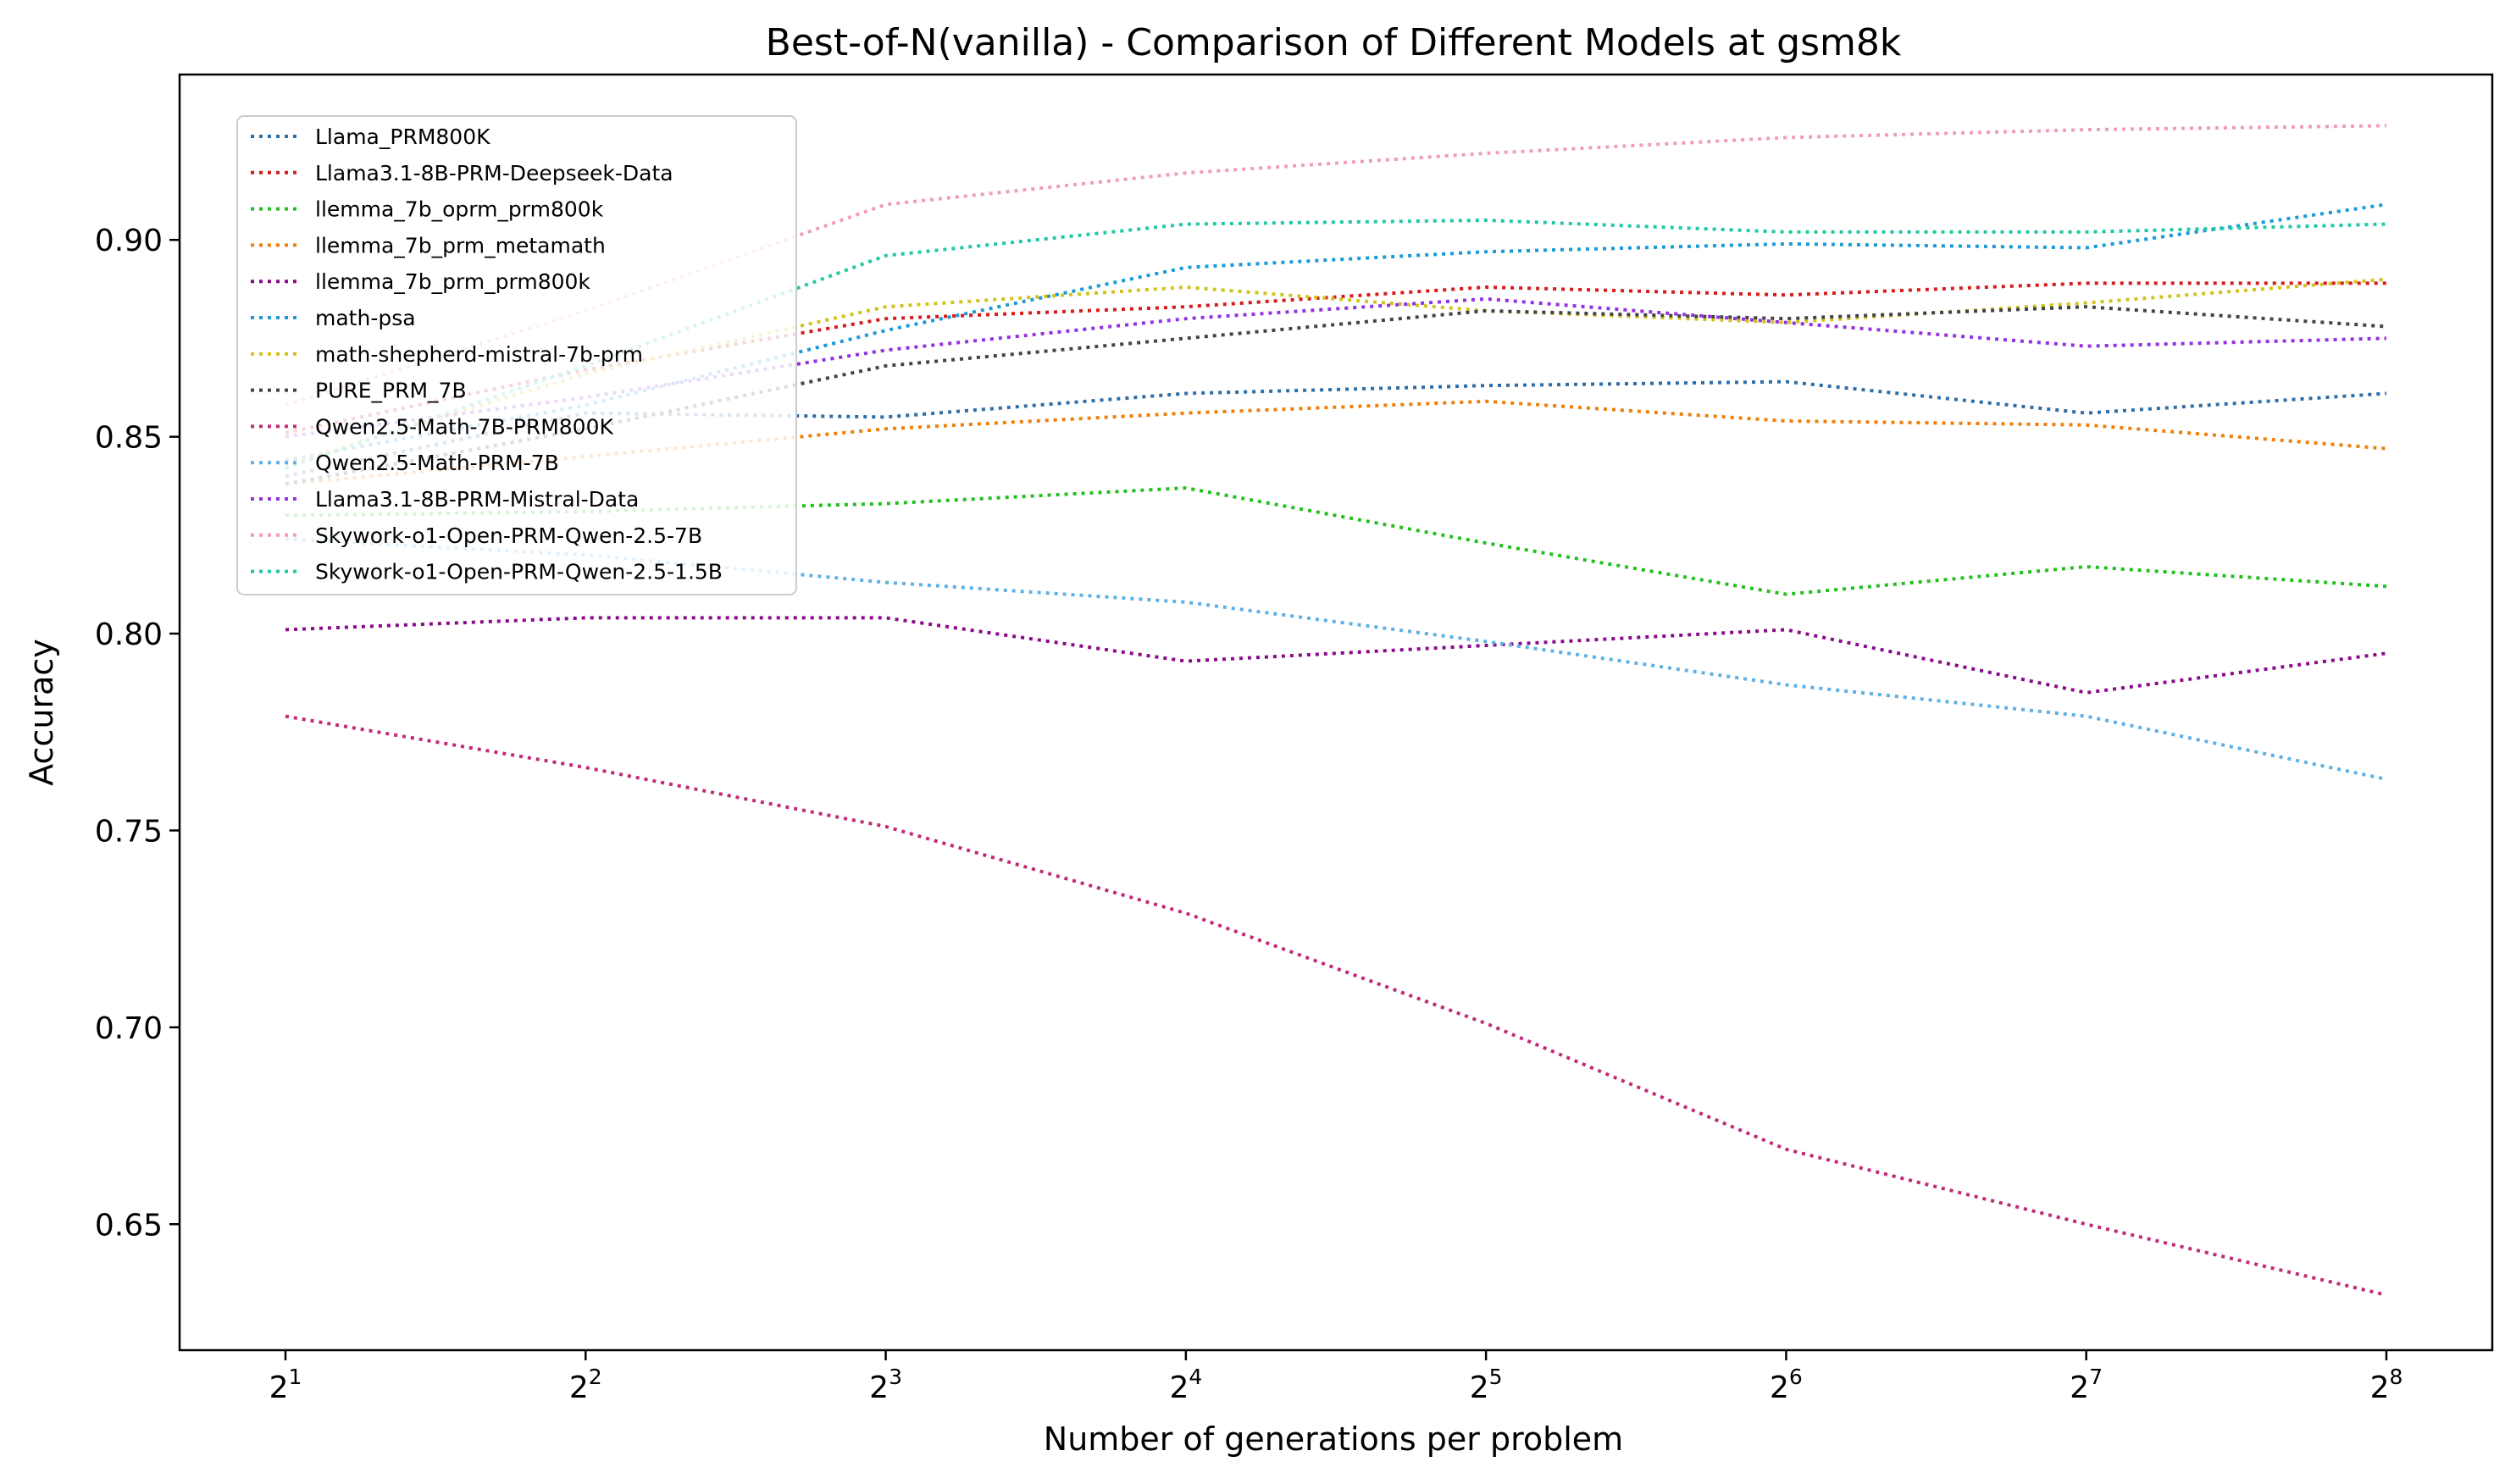 Image resolution: width=2516 pixels, height=1484 pixels. What do you see at coordinates (1786, 1385) in the screenshot?
I see `x-tick-label: 26` at bounding box center [1786, 1385].